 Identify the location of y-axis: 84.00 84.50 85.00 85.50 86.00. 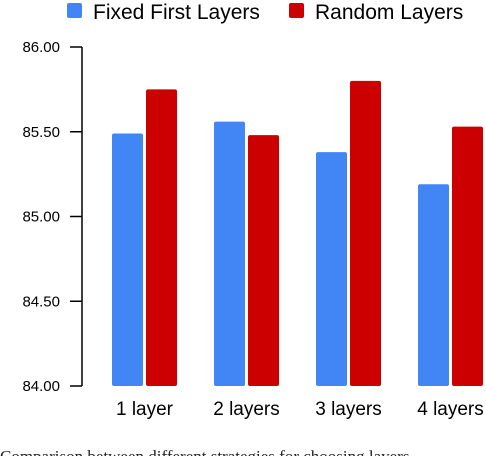
(52, 217).